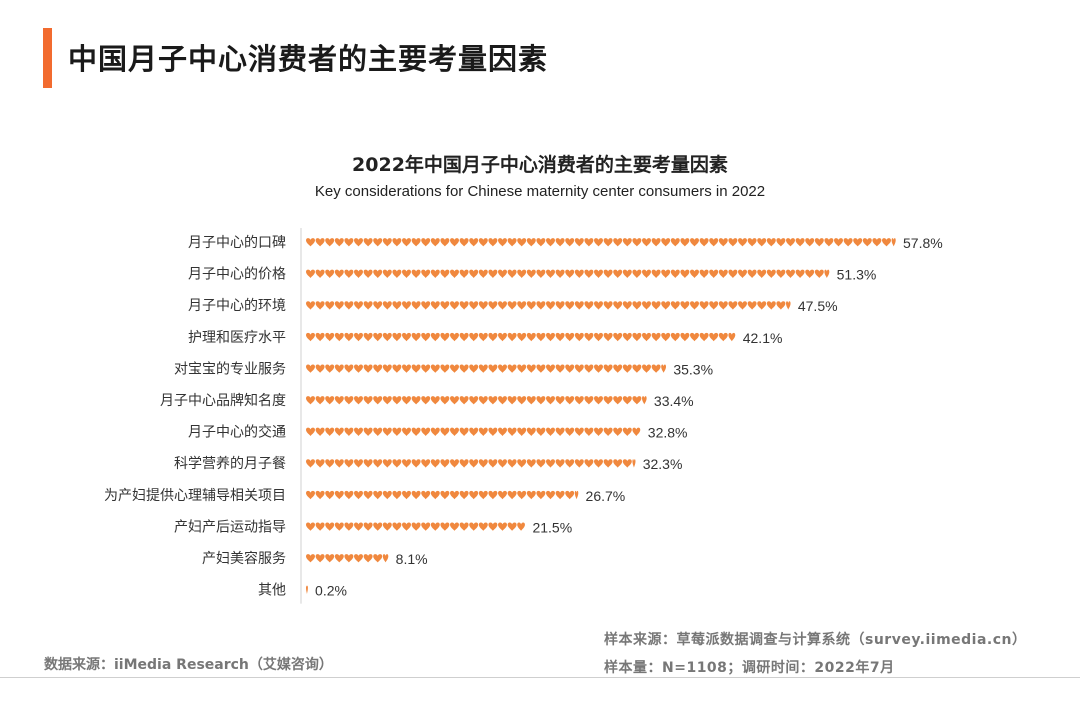  What do you see at coordinates (237, 432) in the screenshot?
I see `category-label: 月子中心的交通` at bounding box center [237, 432].